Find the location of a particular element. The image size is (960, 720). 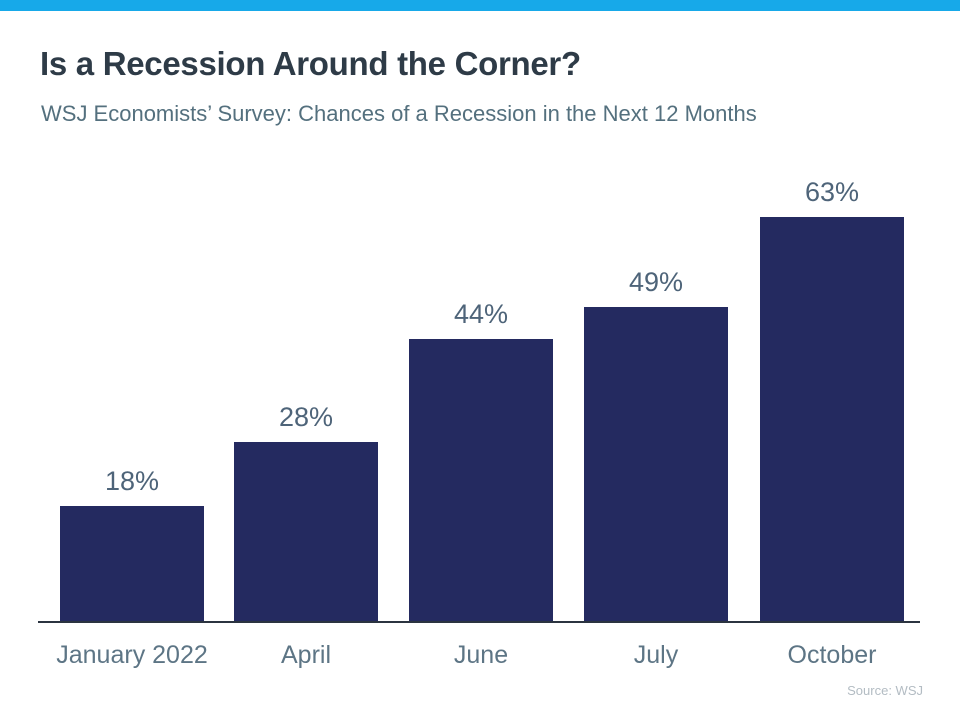

x-axis-labels: January 2022 April June July October is located at coordinates (479, 659).